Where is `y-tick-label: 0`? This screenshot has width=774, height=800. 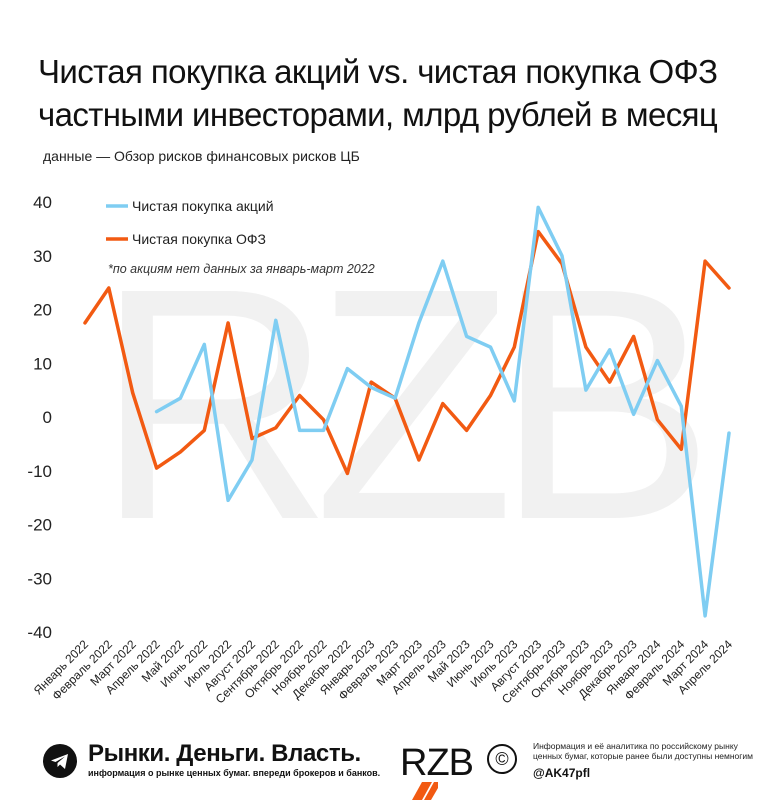 y-tick-label: 0 is located at coordinates (47, 417).